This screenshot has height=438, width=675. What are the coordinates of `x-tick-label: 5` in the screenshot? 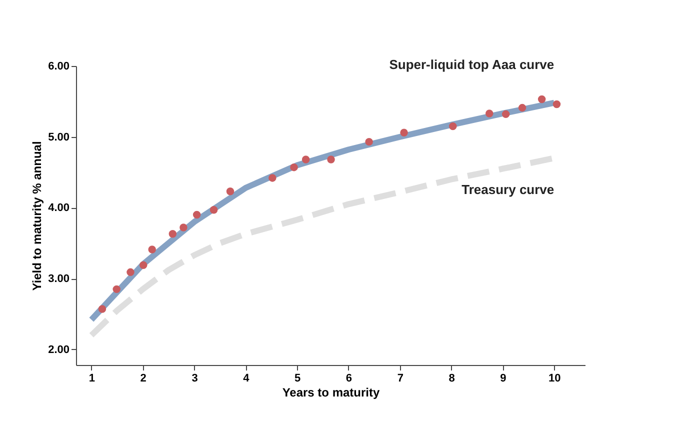 It's located at (297, 378).